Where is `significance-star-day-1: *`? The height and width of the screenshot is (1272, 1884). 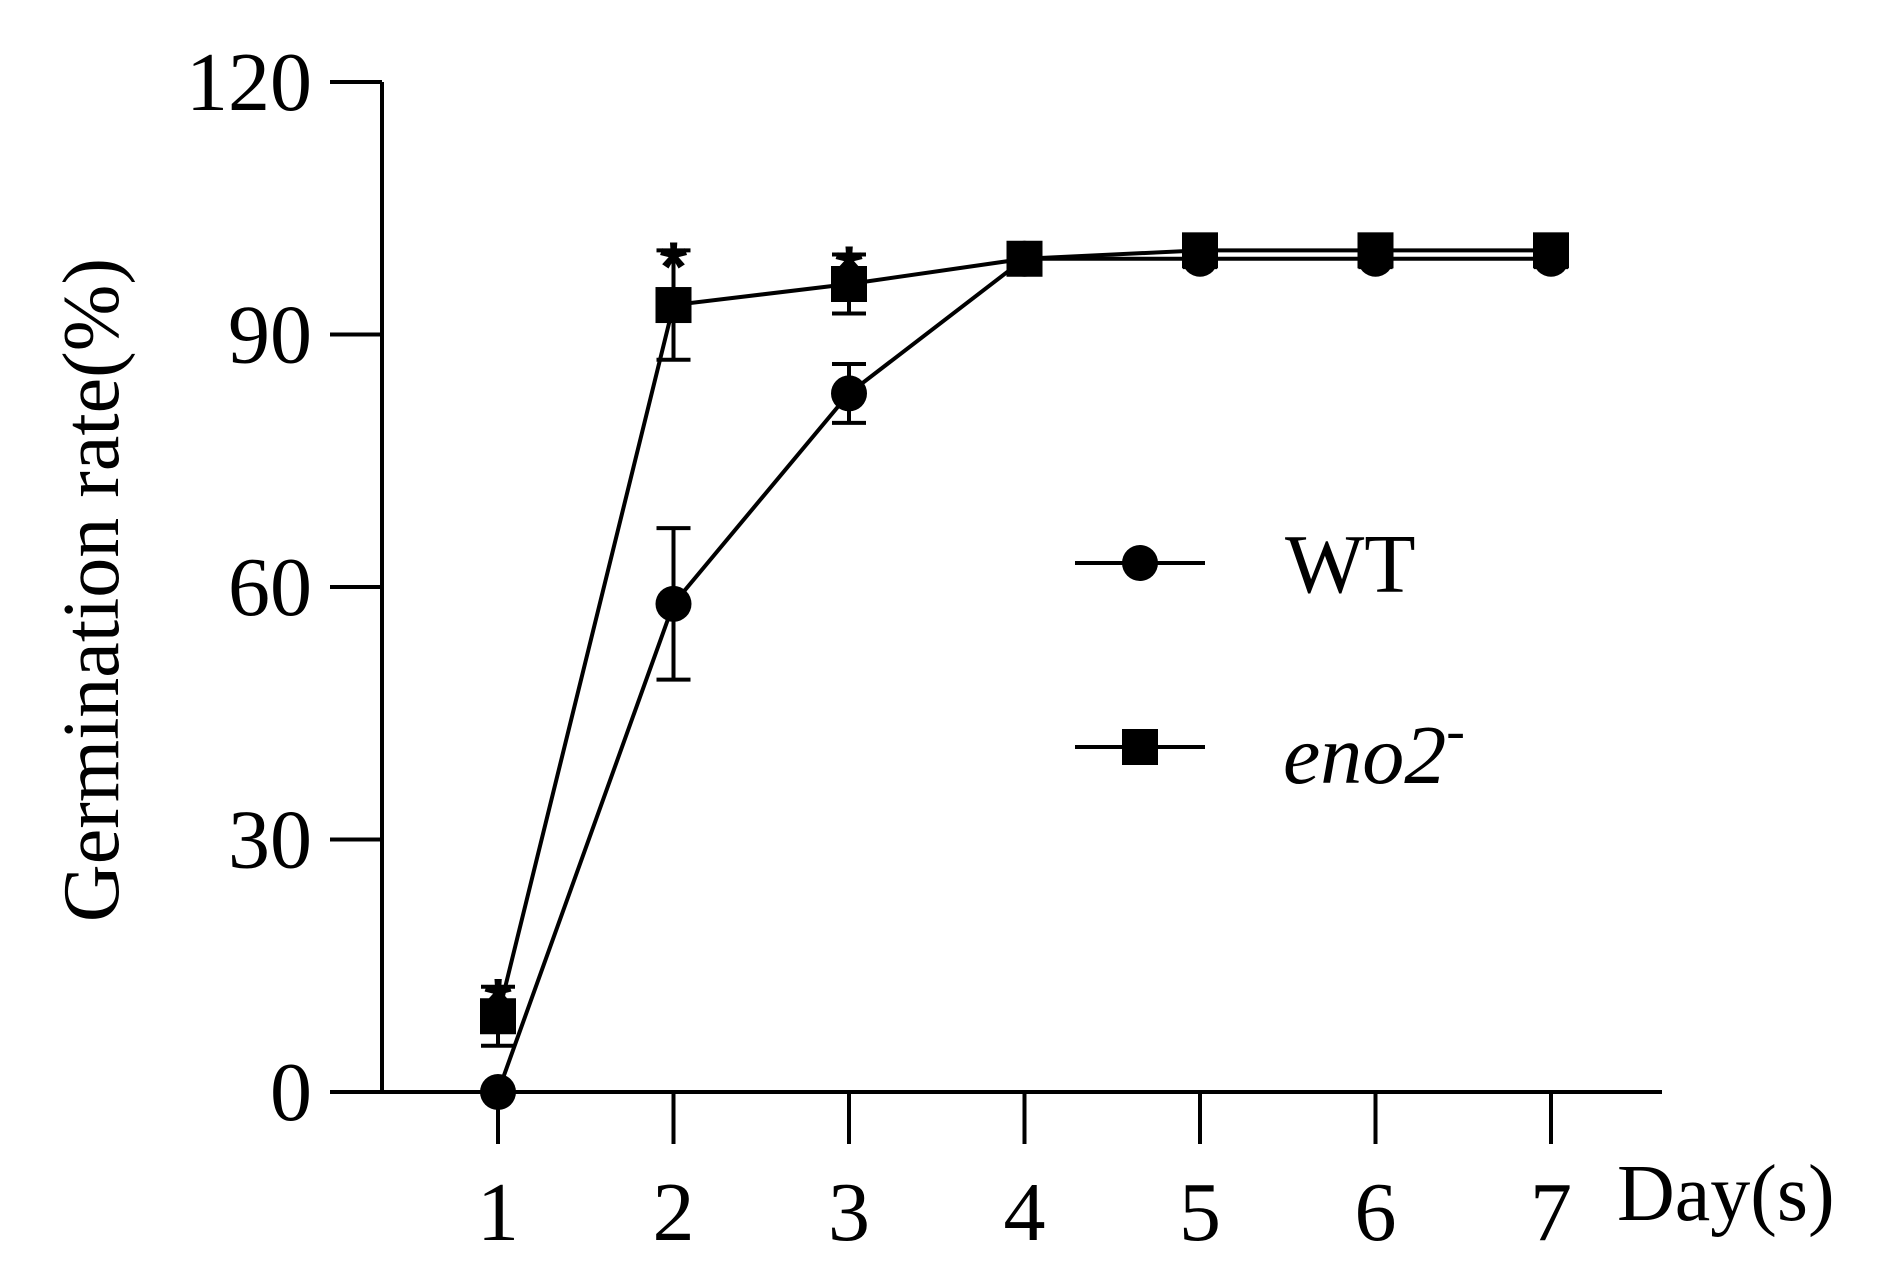 significance-star-day-1: * is located at coordinates (498, 1003).